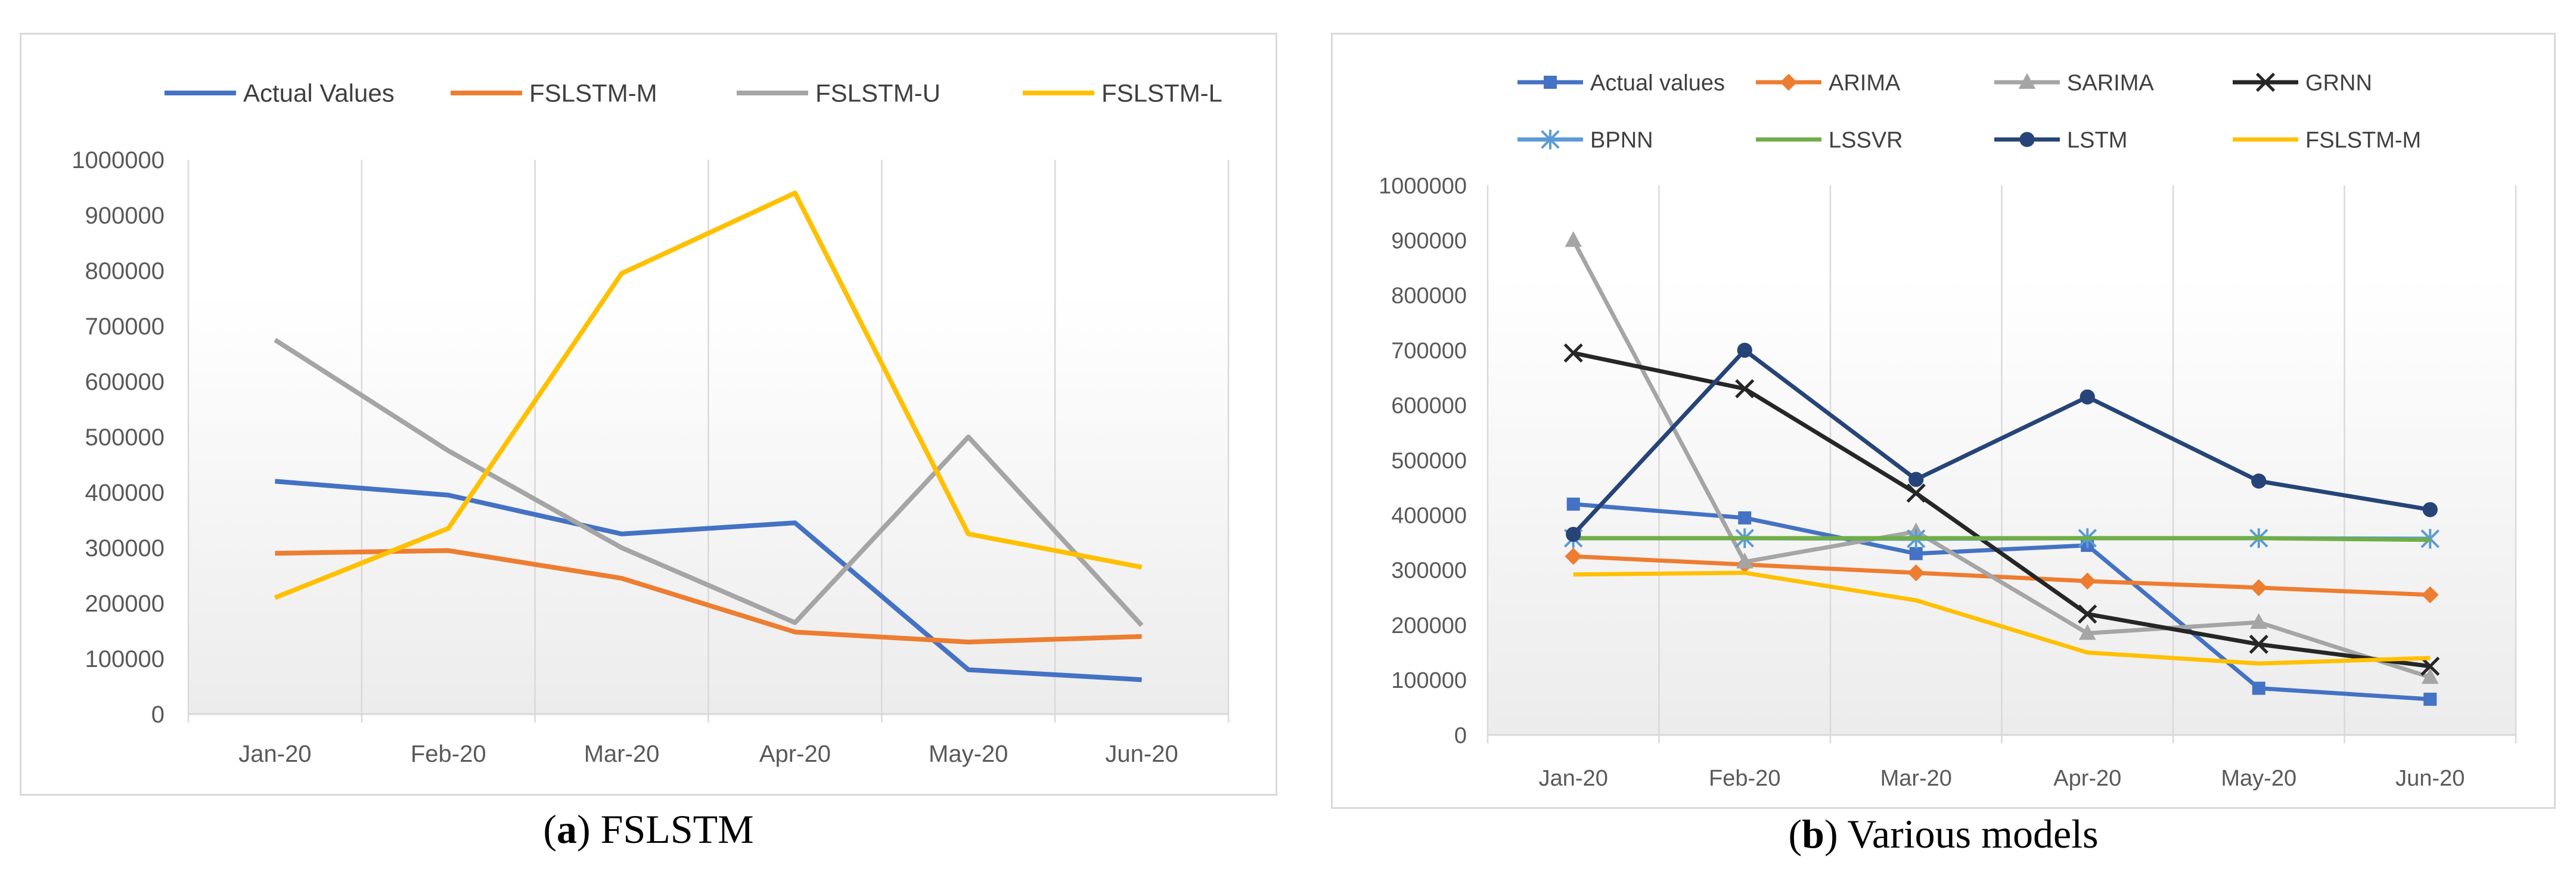  Describe the element at coordinates (2338, 82) in the screenshot. I see `chart-b-legend-label: GRNN` at that location.